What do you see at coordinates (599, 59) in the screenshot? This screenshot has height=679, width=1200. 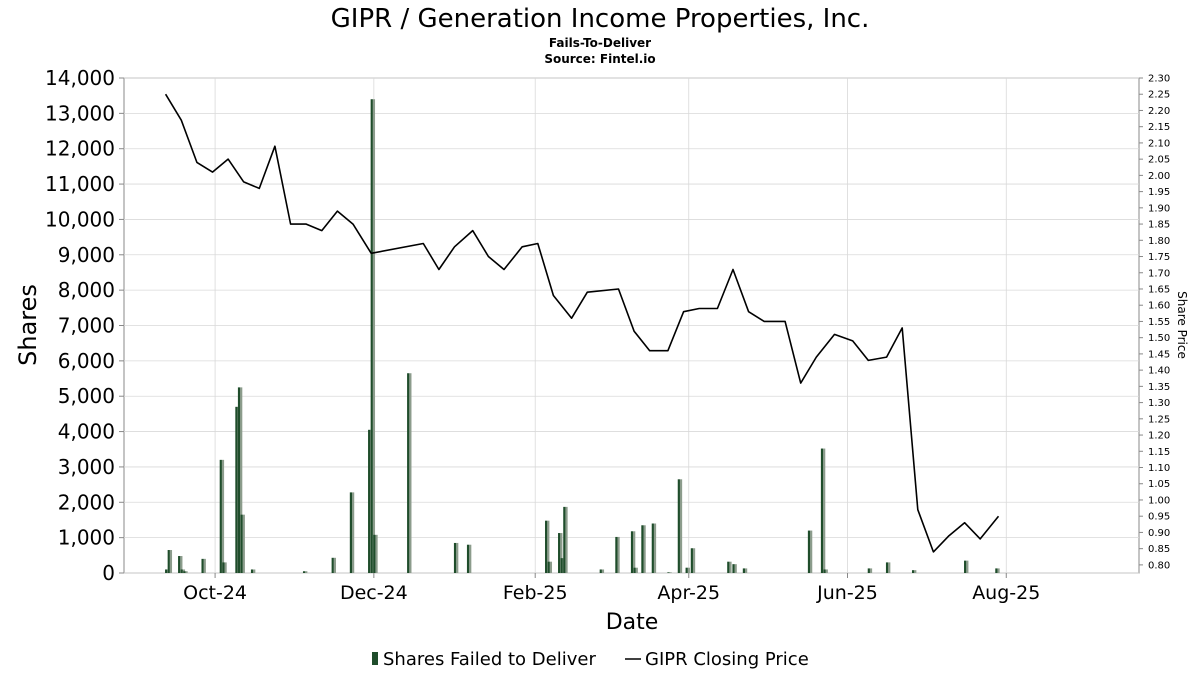 I see `chart-source: Source: Fintel.io` at bounding box center [599, 59].